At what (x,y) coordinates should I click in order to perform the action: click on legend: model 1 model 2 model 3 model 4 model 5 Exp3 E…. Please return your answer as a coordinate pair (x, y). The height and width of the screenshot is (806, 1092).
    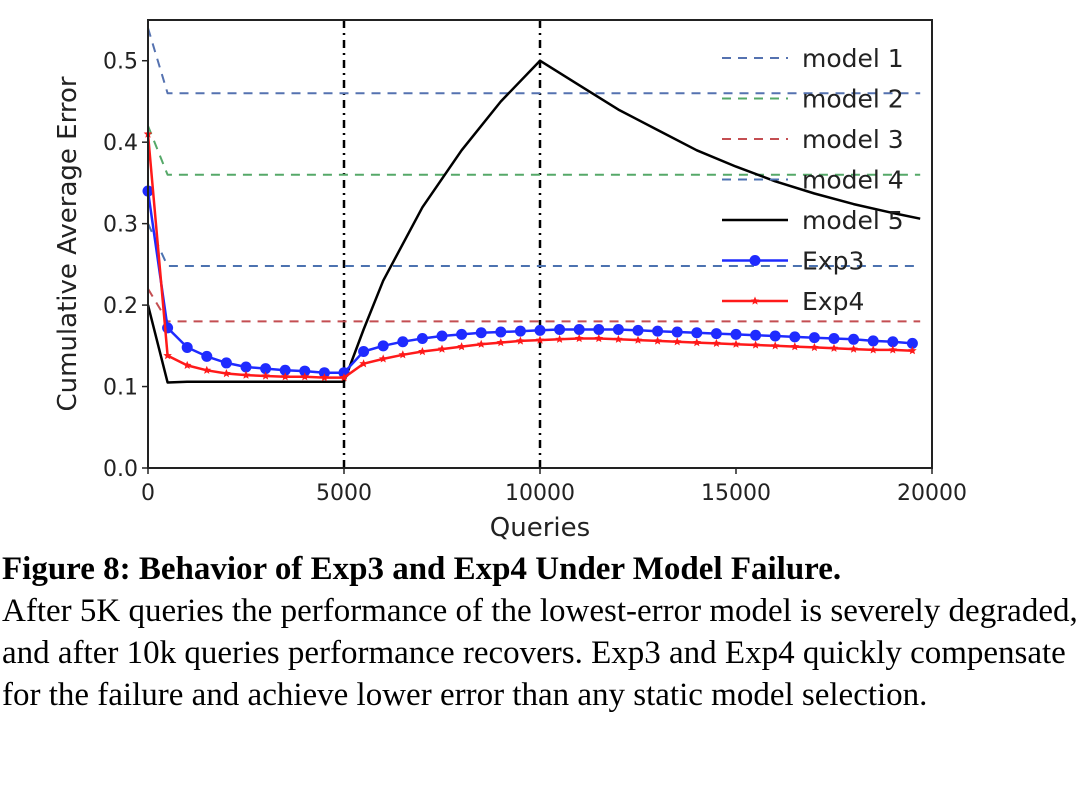
    Looking at the image, I should click on (813, 180).